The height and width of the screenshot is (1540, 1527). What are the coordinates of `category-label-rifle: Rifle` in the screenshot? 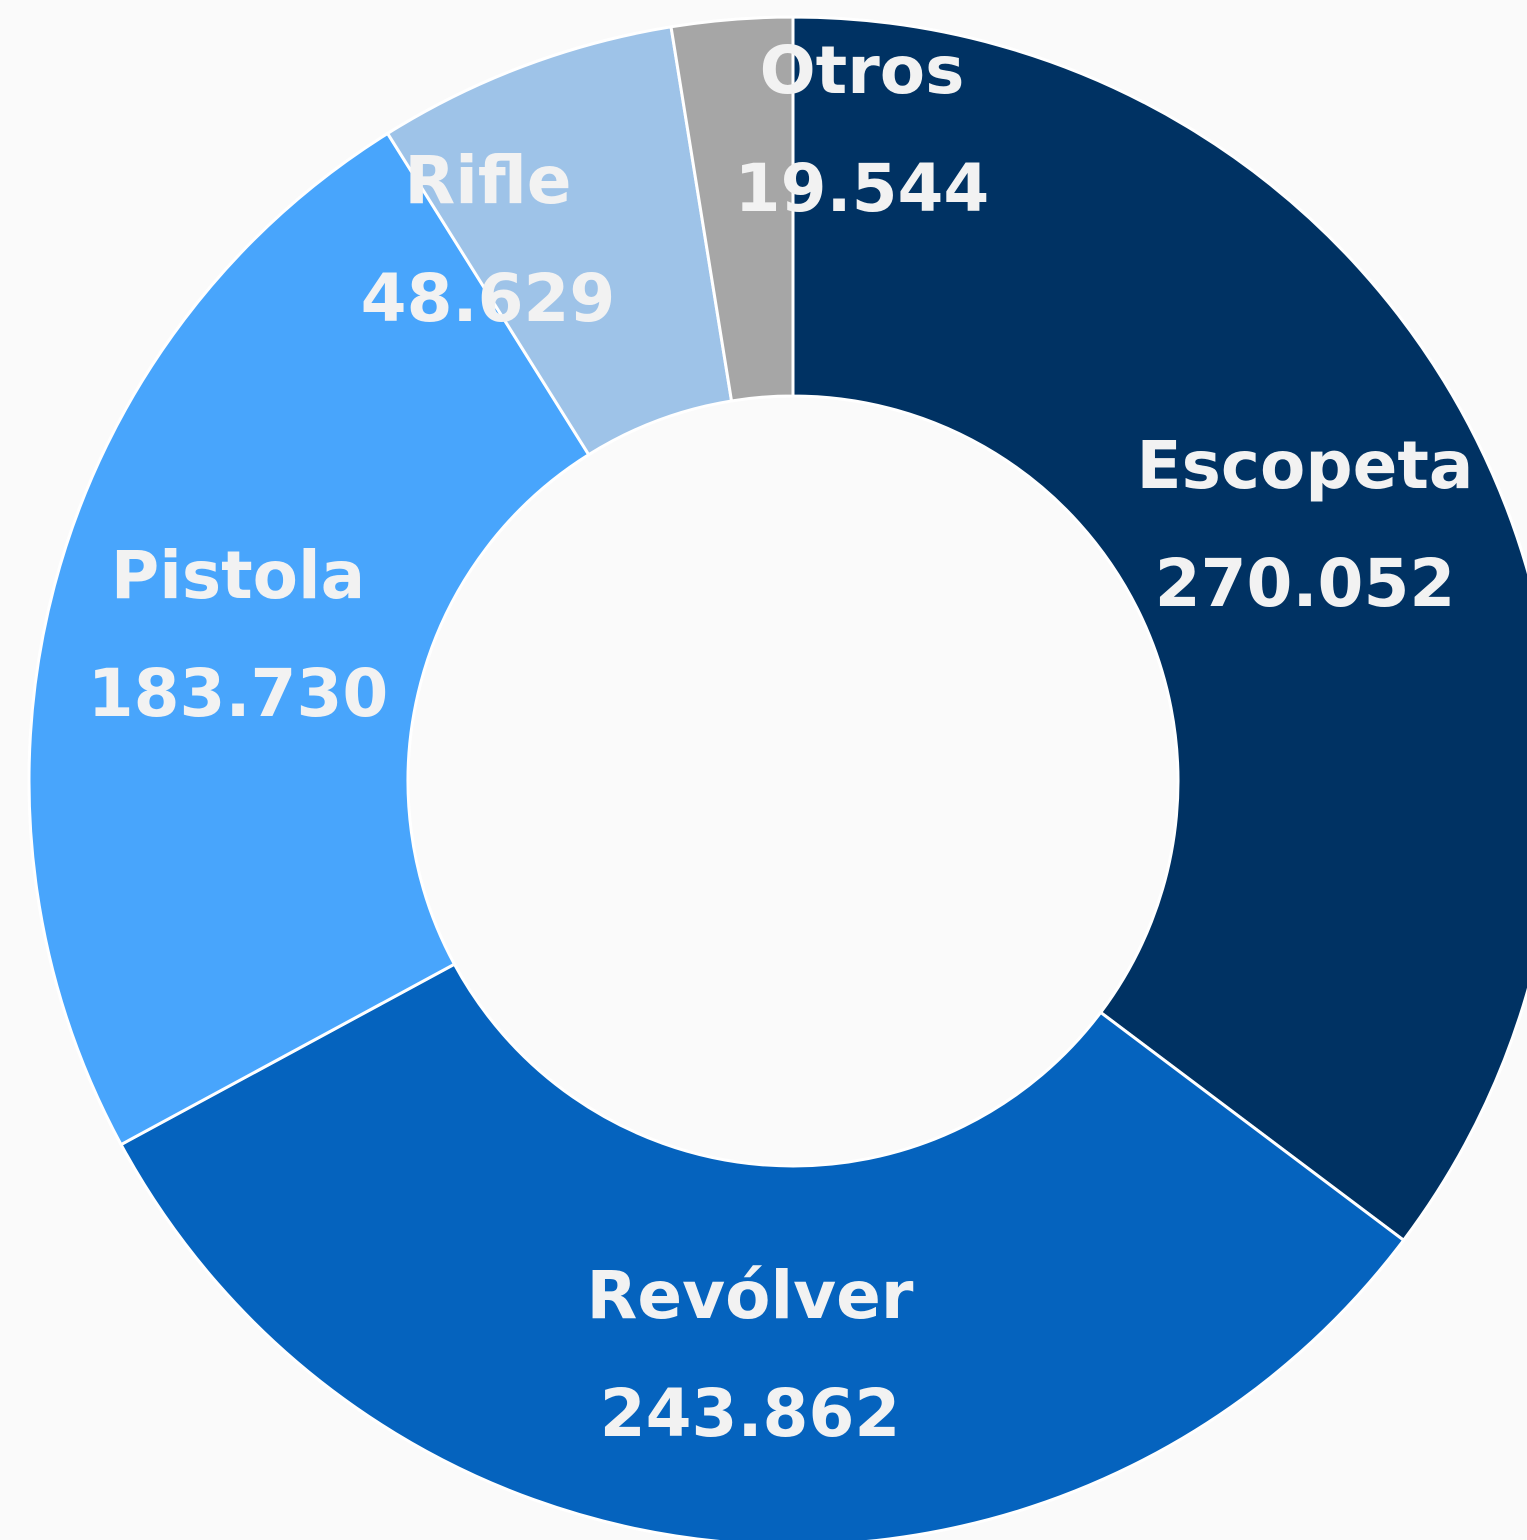 It's located at (487, 180).